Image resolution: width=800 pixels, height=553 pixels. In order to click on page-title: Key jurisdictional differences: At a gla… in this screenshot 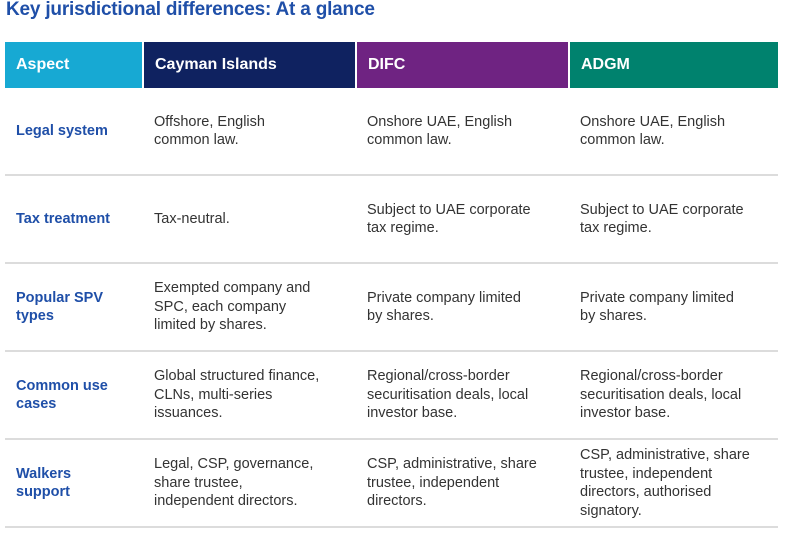, I will do `click(190, 10)`.